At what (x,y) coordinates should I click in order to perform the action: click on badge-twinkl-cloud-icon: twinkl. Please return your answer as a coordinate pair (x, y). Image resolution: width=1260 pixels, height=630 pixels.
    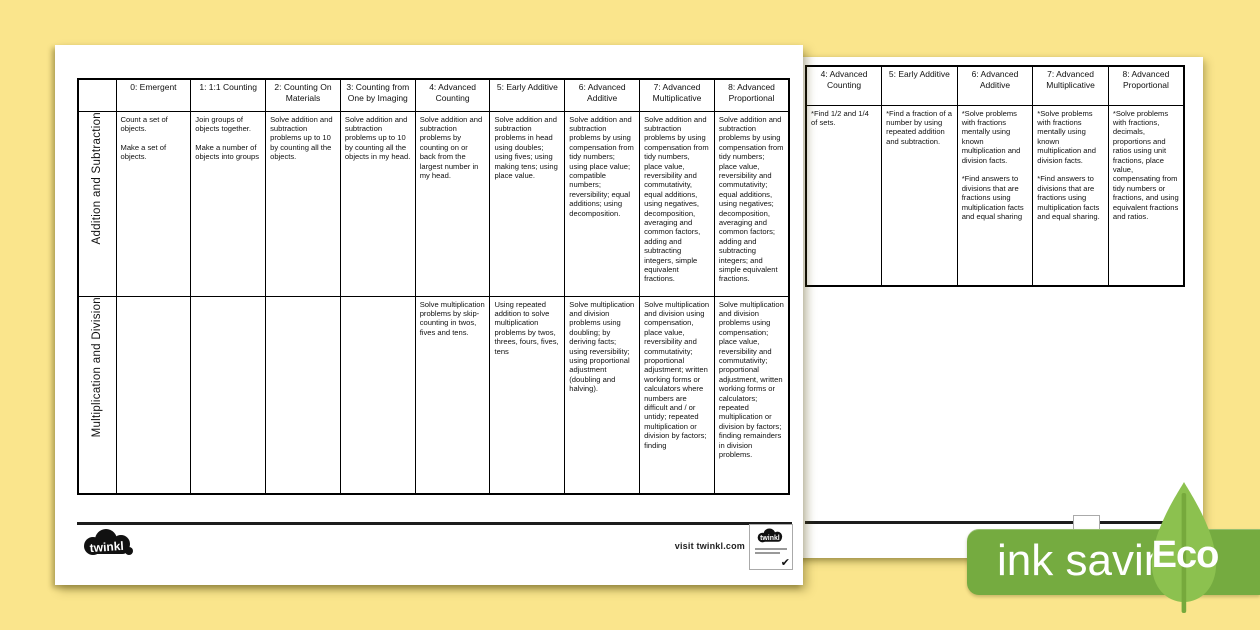
    Looking at the image, I should click on (770, 535).